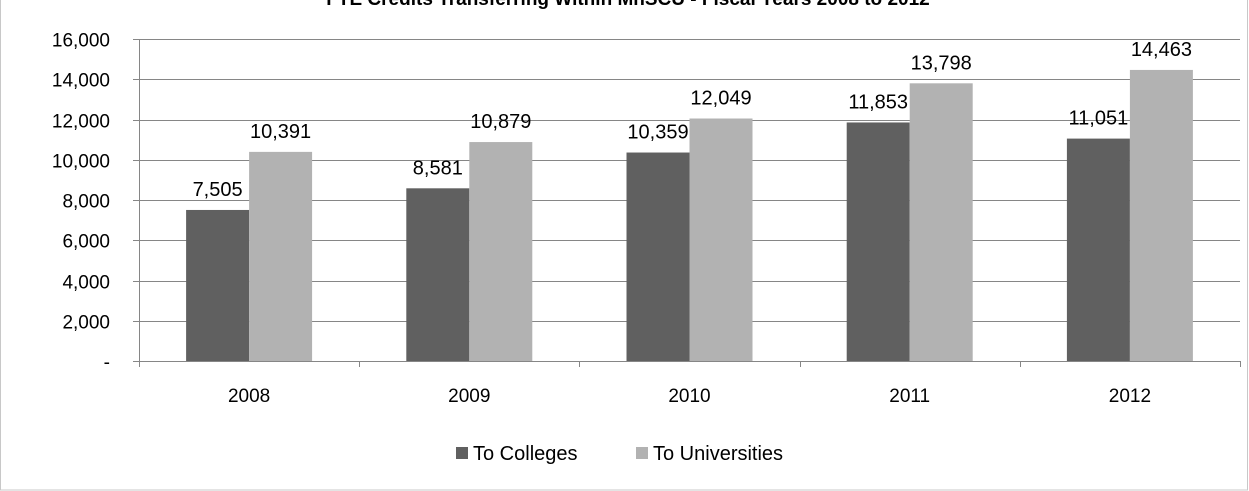  I want to click on data-label: 10,359, so click(657, 133).